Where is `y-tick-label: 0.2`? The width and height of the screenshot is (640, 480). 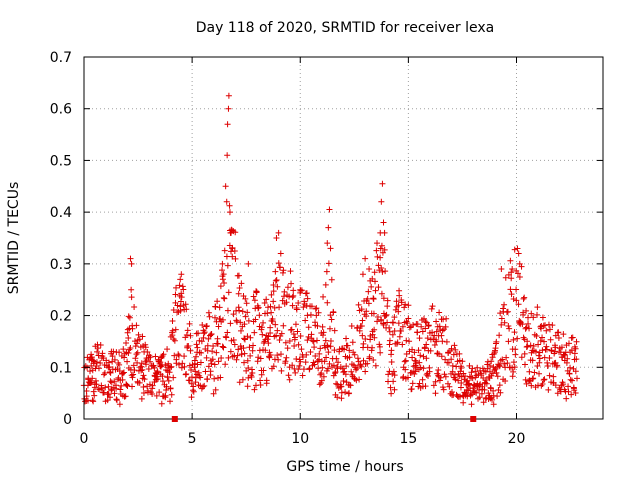
y-tick-label: 0.2 is located at coordinates (61, 317).